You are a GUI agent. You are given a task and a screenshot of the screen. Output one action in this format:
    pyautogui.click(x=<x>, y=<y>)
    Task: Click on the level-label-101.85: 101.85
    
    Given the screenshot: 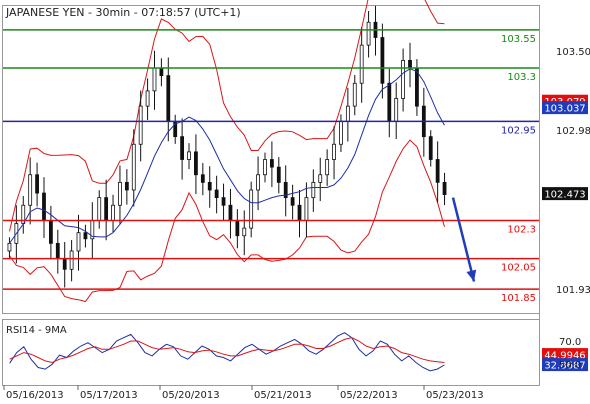 What is the action you would take?
    pyautogui.click(x=518, y=298)
    